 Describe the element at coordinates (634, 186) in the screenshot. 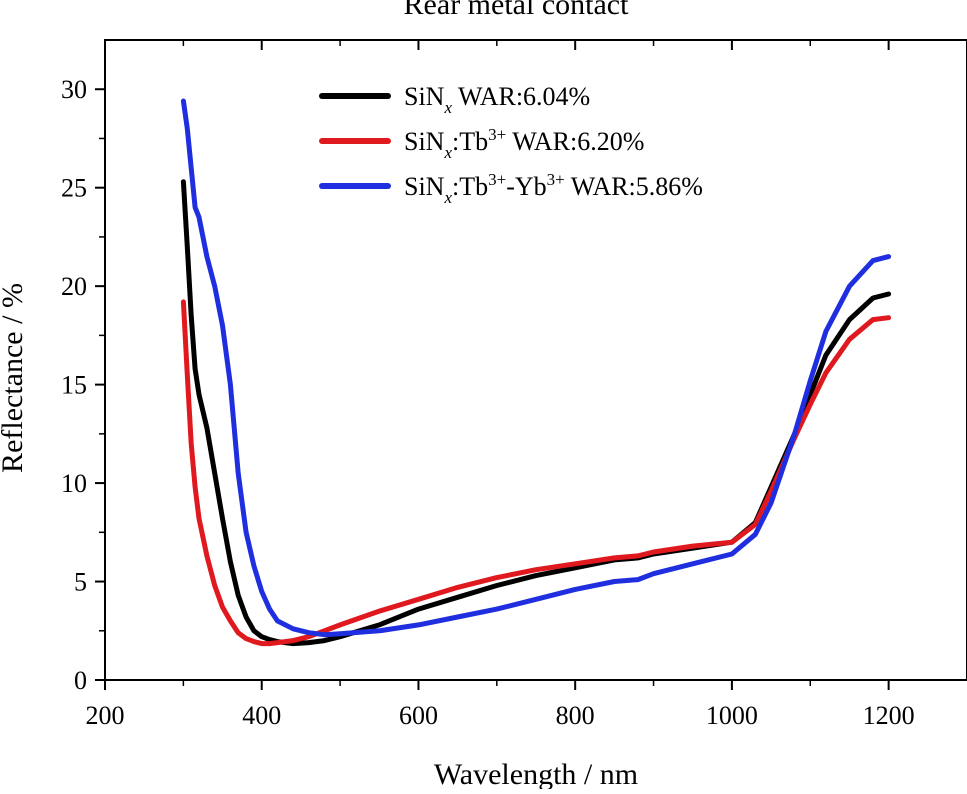

I see `legend-text-part: WAR:5.86%` at that location.